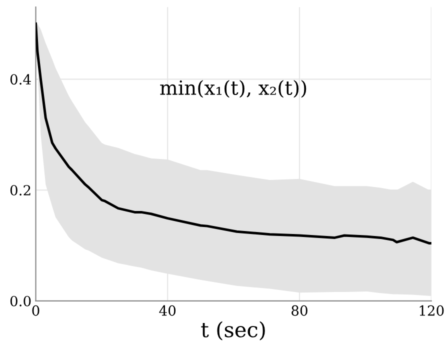 The width and height of the screenshot is (447, 354). What do you see at coordinates (233, 330) in the screenshot?
I see `x-axis-title: t (sec)` at bounding box center [233, 330].